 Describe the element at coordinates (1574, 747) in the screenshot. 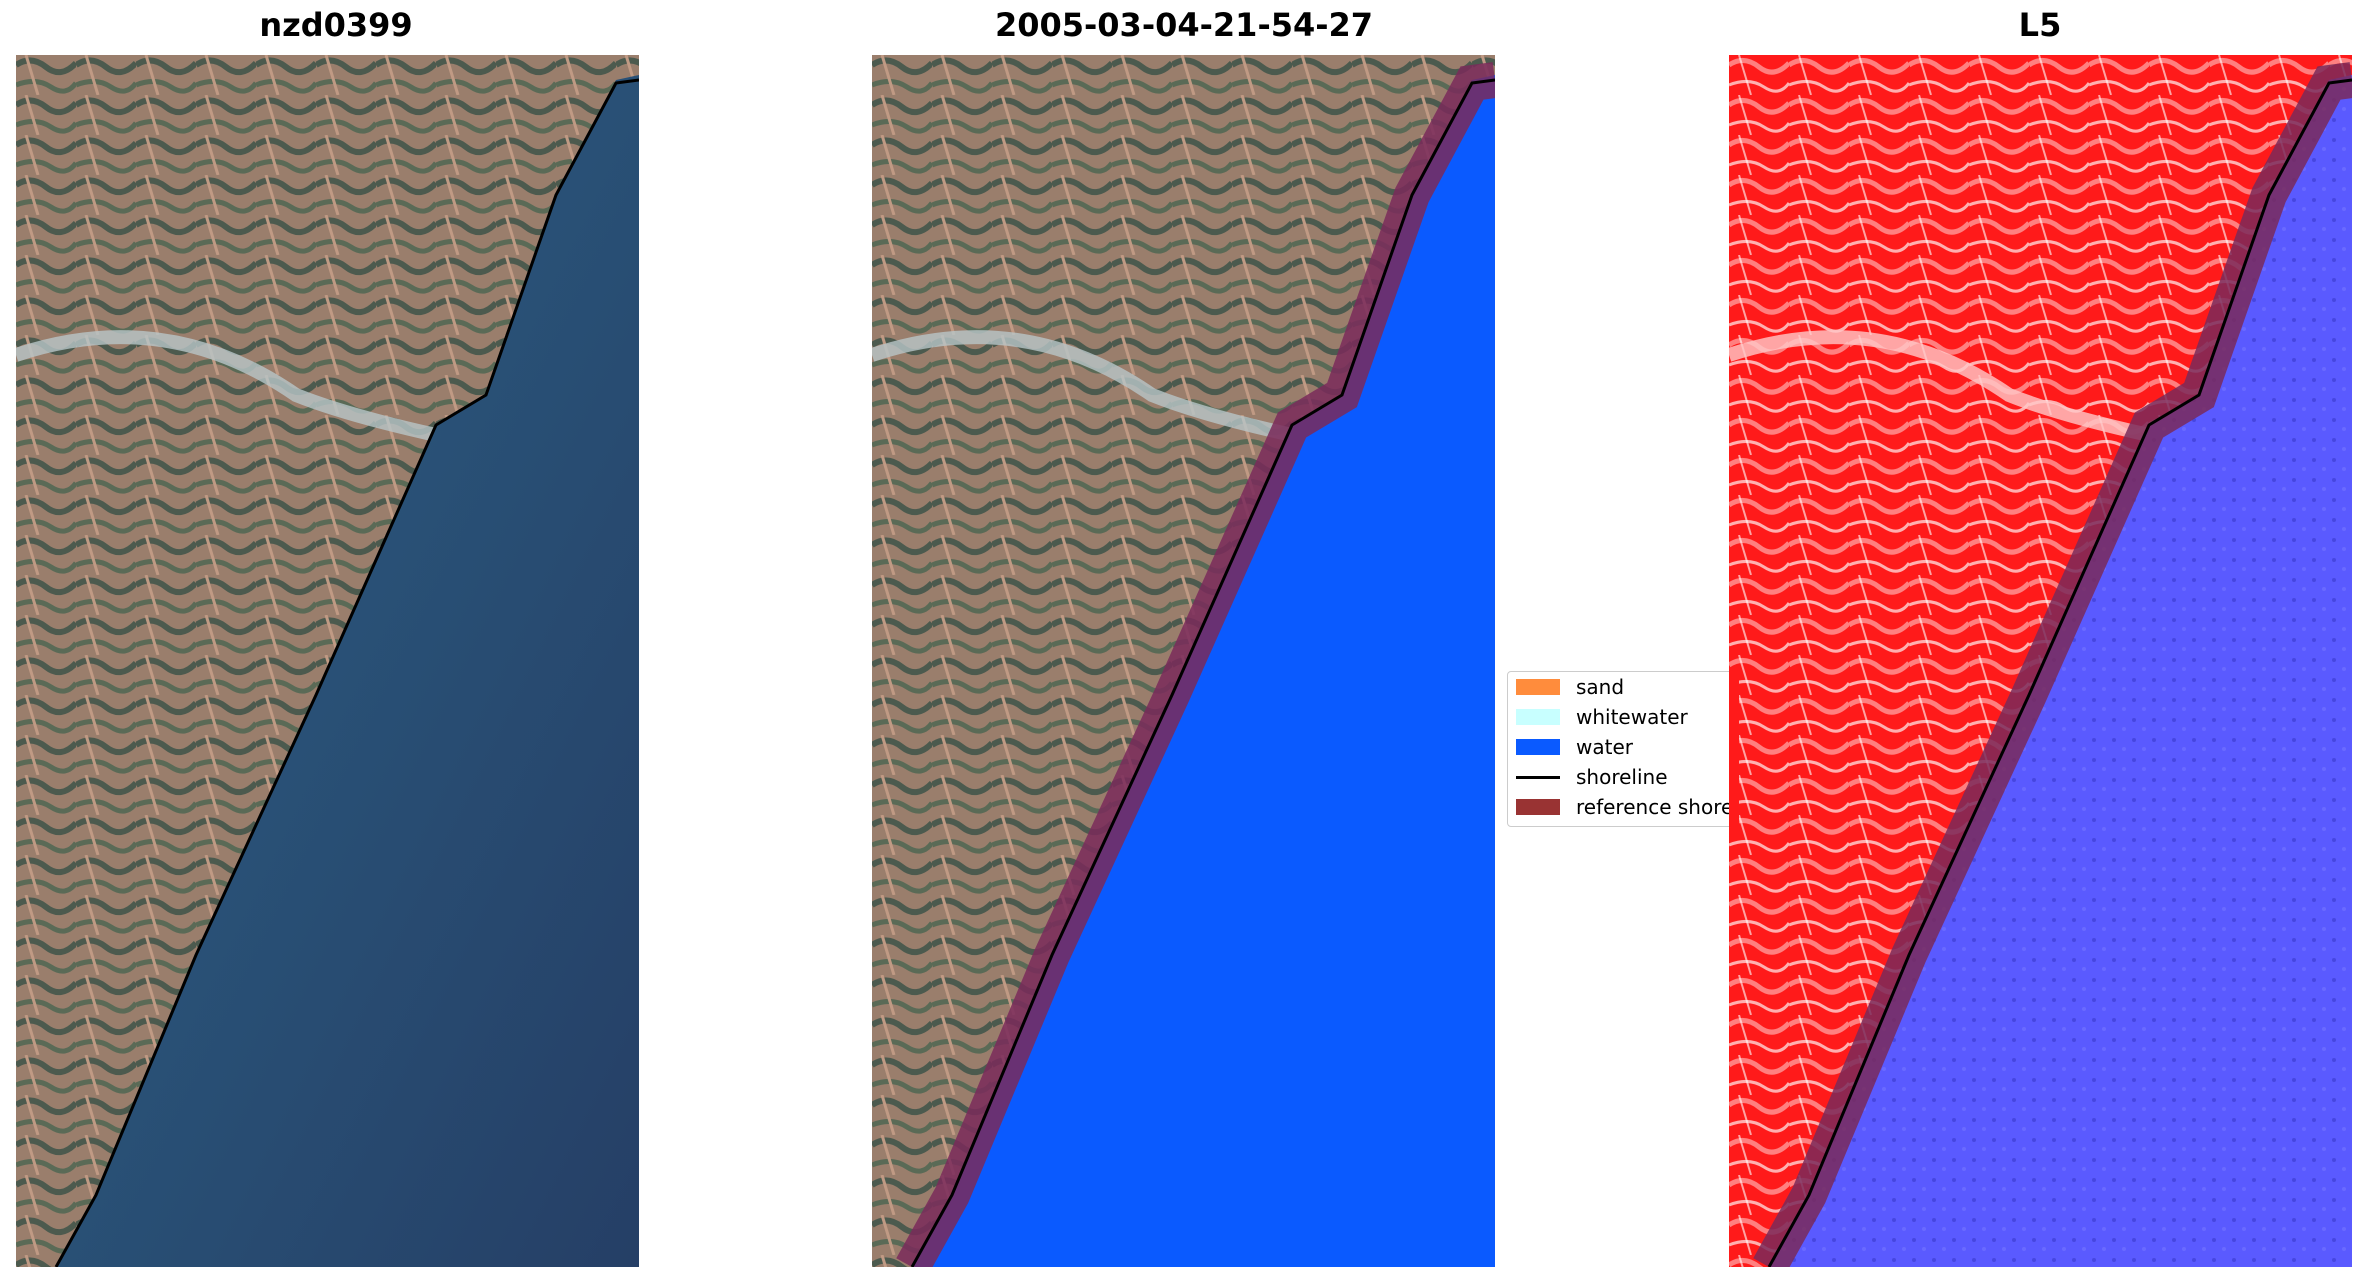

I see `legend-item-water: water` at that location.